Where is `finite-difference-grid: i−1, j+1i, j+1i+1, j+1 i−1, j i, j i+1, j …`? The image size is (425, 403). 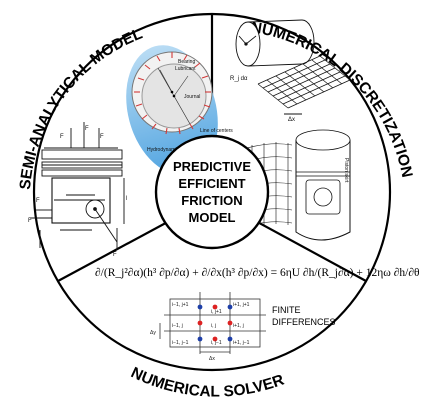 finite-difference-grid: i−1, j+1i, j+1i+1, j+1 i−1, j i, j i+1, j … is located at coordinates (243, 327).